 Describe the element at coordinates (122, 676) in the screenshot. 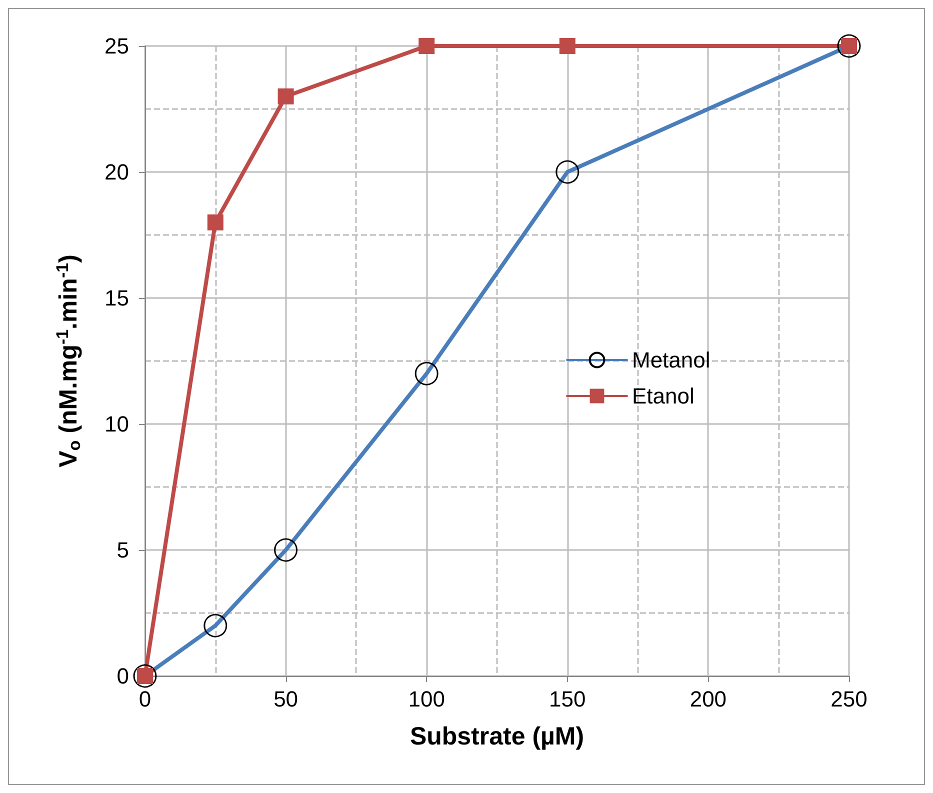

I see `y-tick-label: 0` at that location.